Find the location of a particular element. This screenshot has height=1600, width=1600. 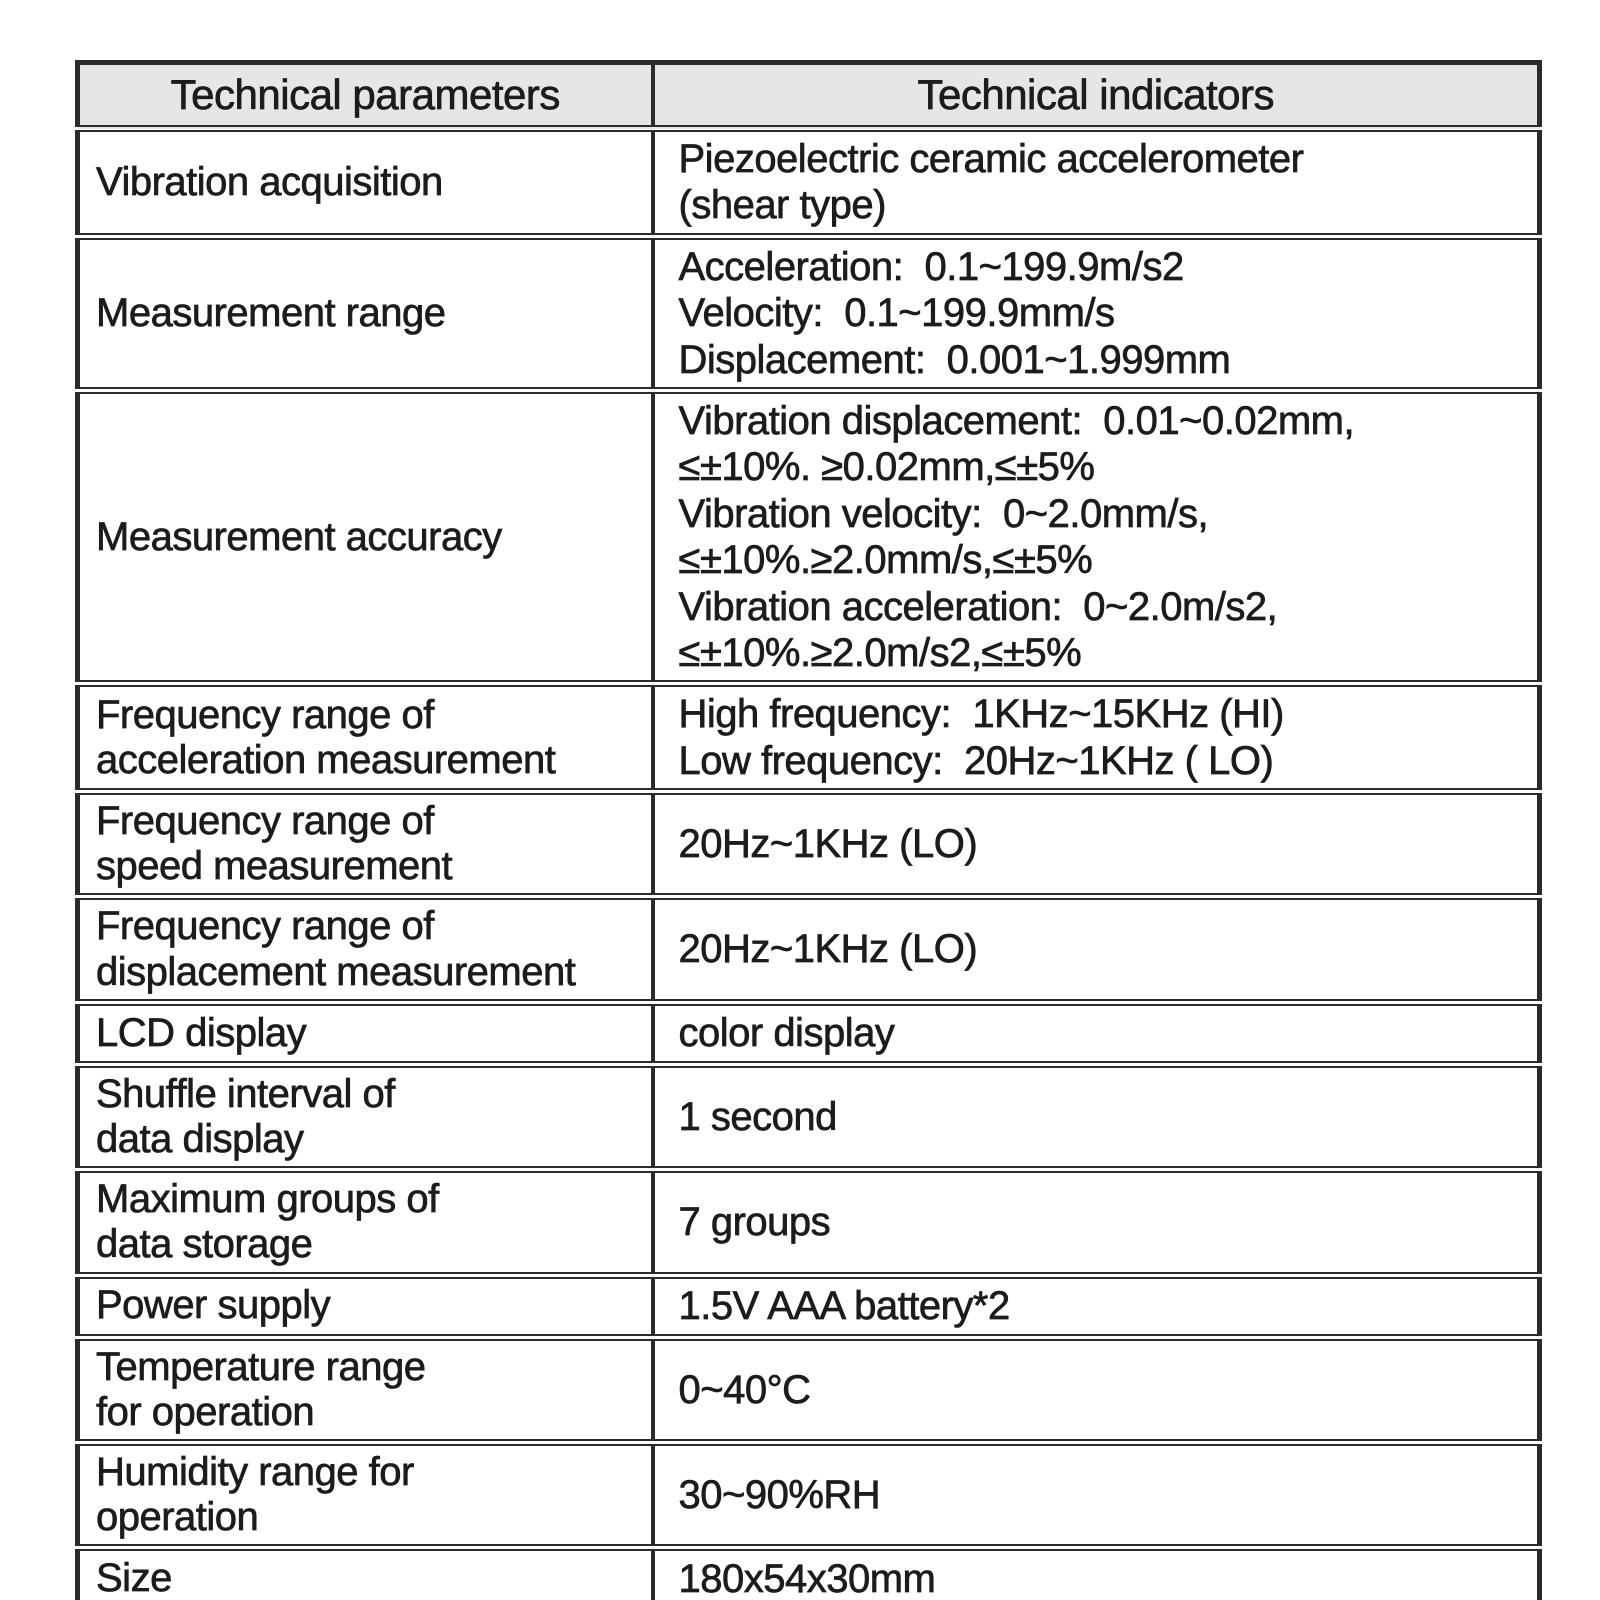

table-row-size: Size 180x54x30mm is located at coordinates (808, 1572).